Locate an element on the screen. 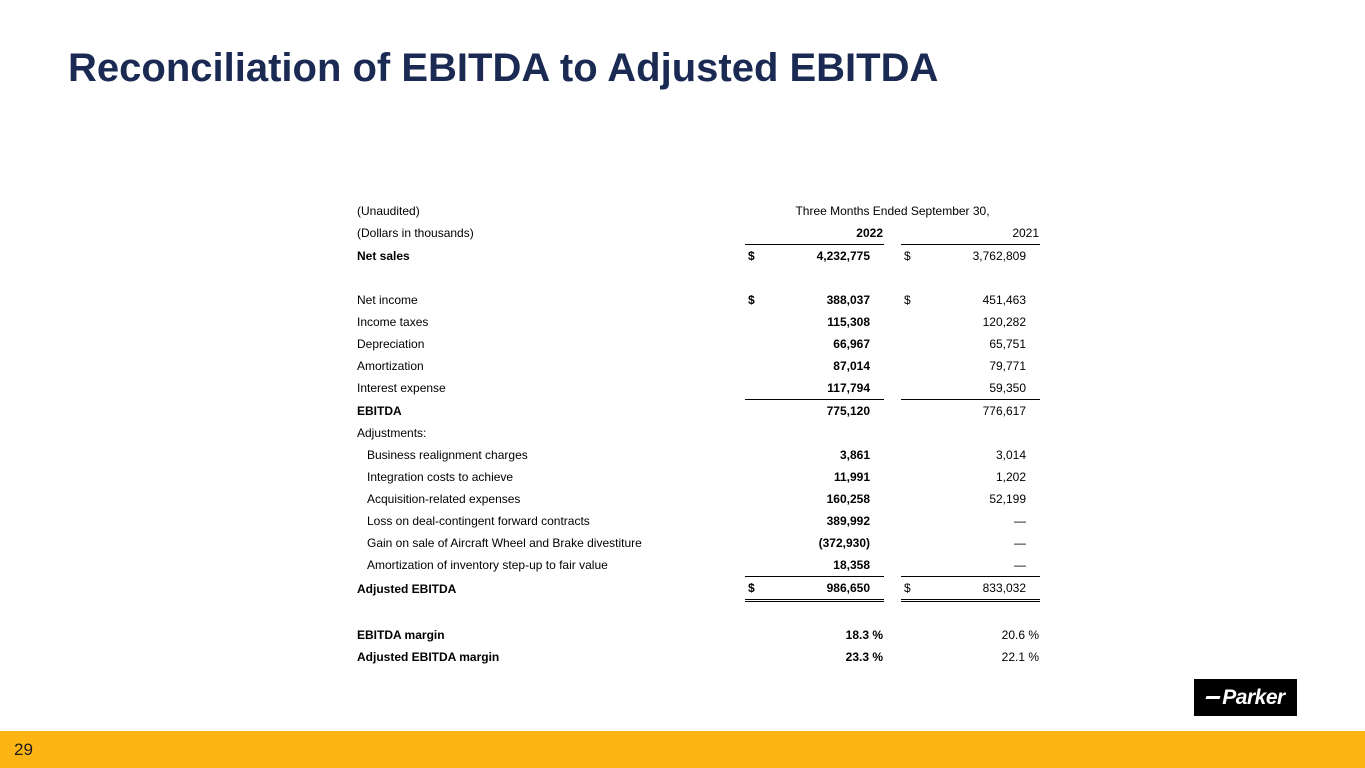  value-cell-2021: 776,617 is located at coordinates (970, 411).